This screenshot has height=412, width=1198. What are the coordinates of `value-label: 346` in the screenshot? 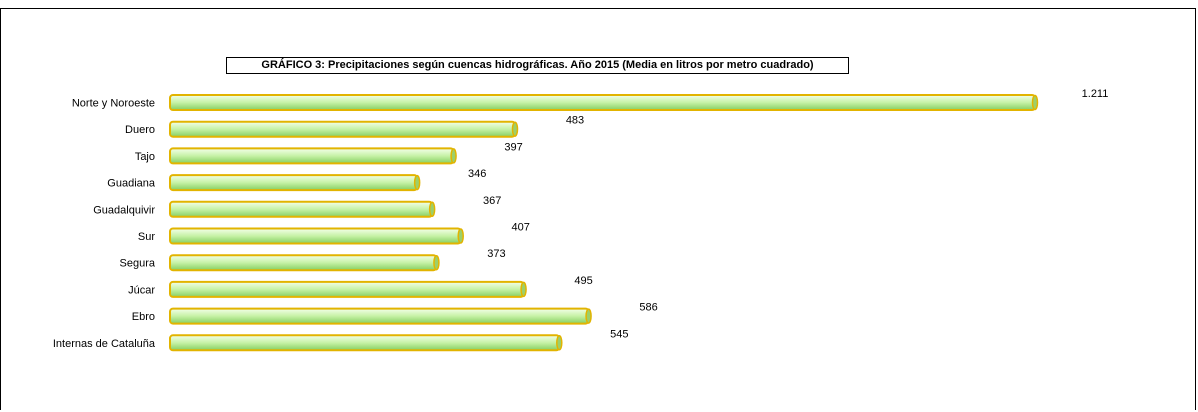 It's located at (477, 174).